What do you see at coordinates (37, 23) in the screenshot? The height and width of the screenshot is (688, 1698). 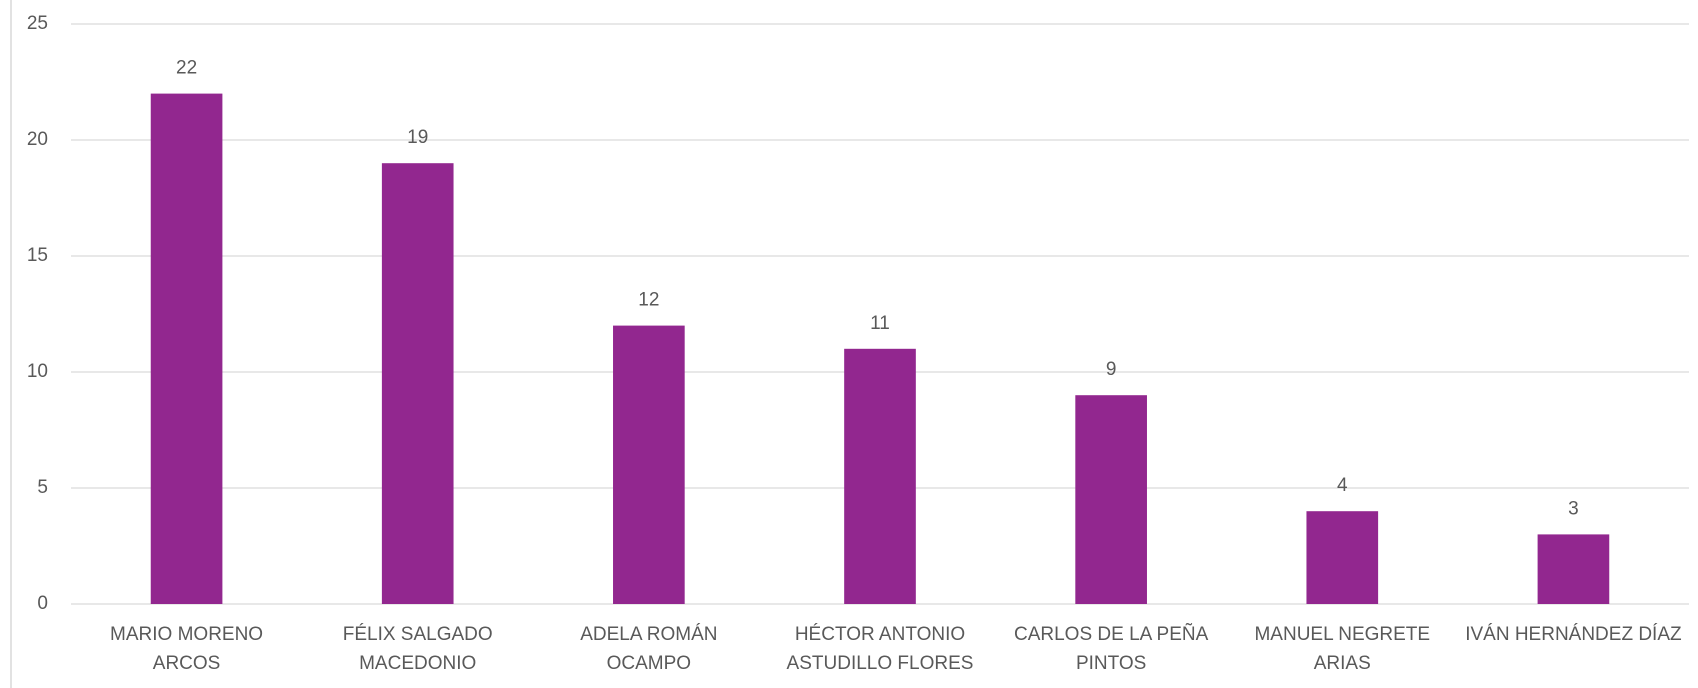 I see `y-tick-label: 25` at bounding box center [37, 23].